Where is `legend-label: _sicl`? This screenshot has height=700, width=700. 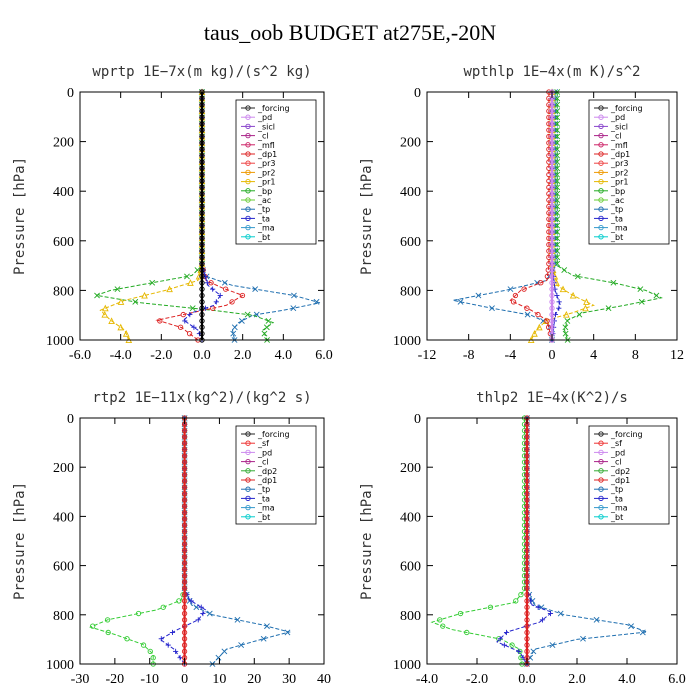 legend-label: _sicl is located at coordinates (619, 126).